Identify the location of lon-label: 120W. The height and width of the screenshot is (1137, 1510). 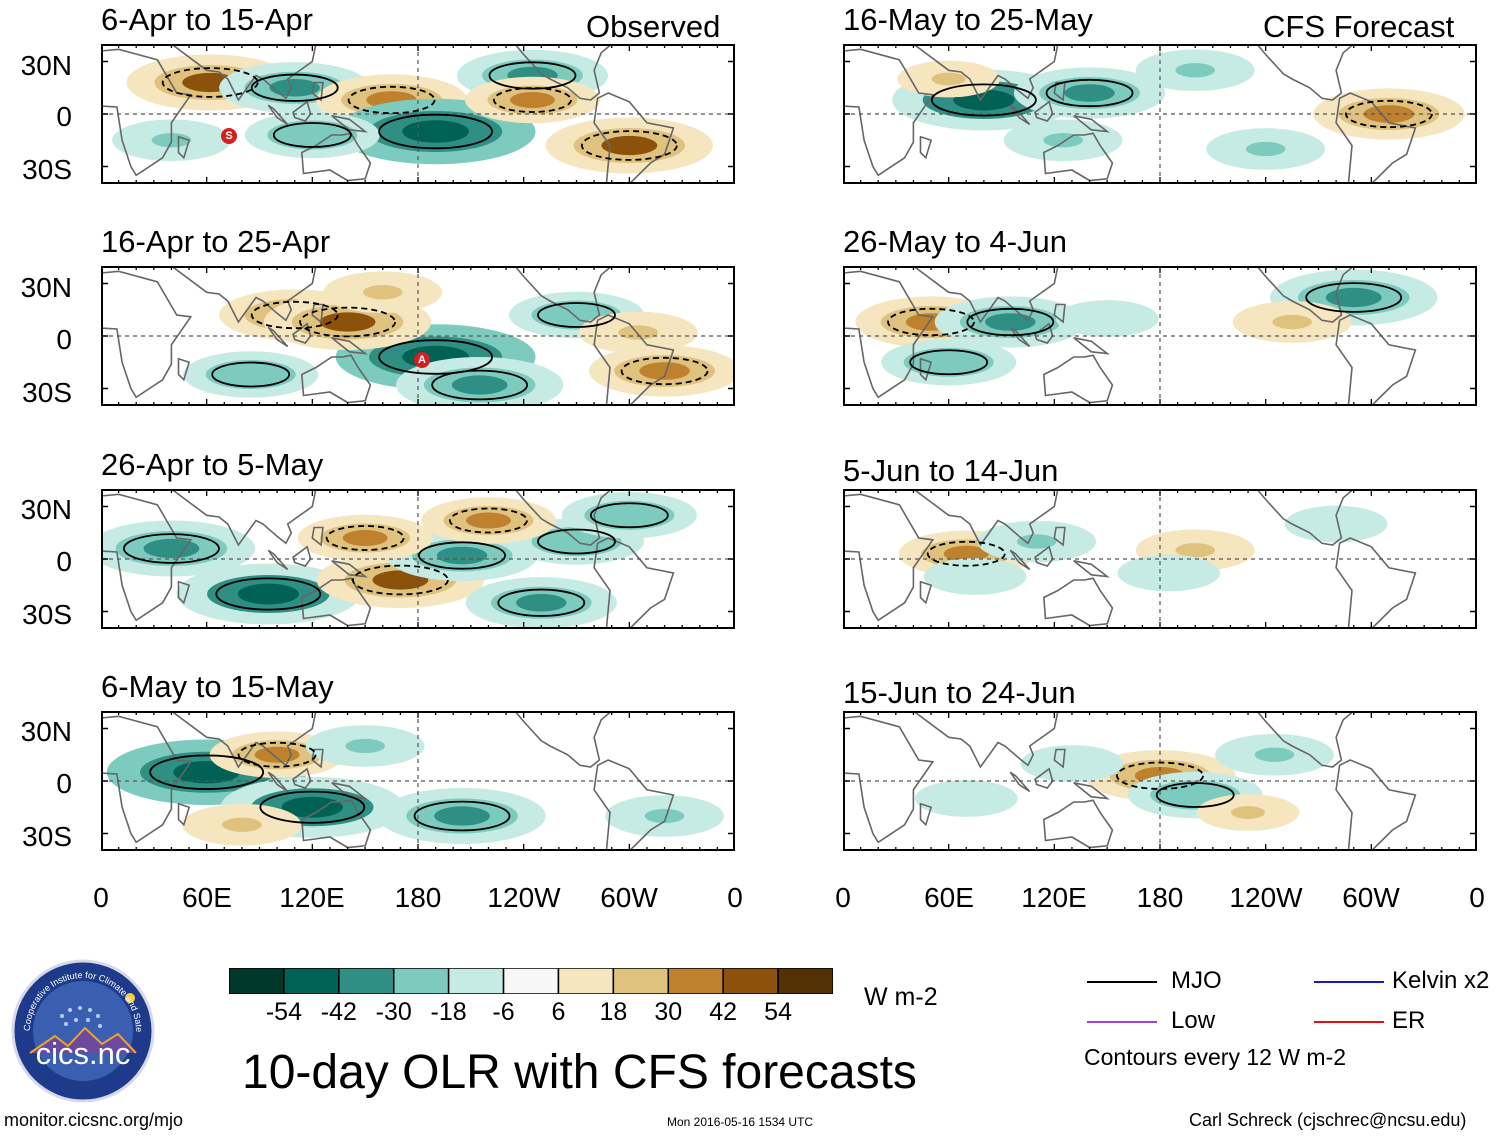
(1266, 897).